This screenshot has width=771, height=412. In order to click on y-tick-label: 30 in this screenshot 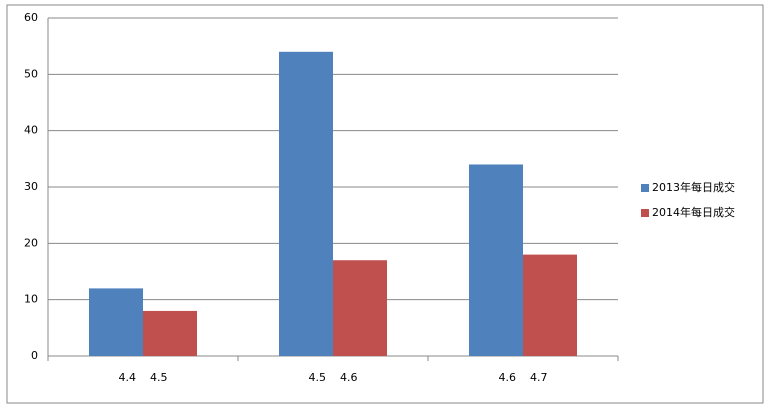, I will do `click(31, 186)`.